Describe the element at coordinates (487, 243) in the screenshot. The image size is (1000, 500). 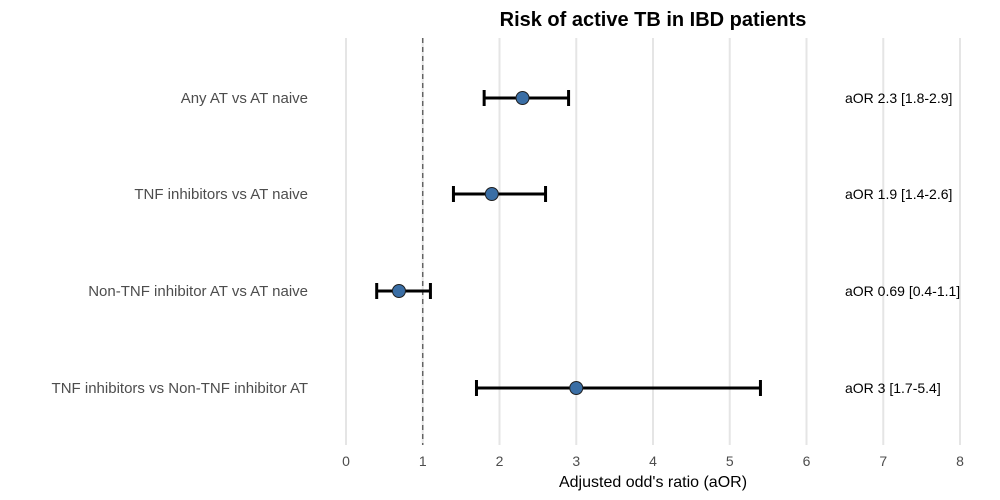
I see `point-estimates` at that location.